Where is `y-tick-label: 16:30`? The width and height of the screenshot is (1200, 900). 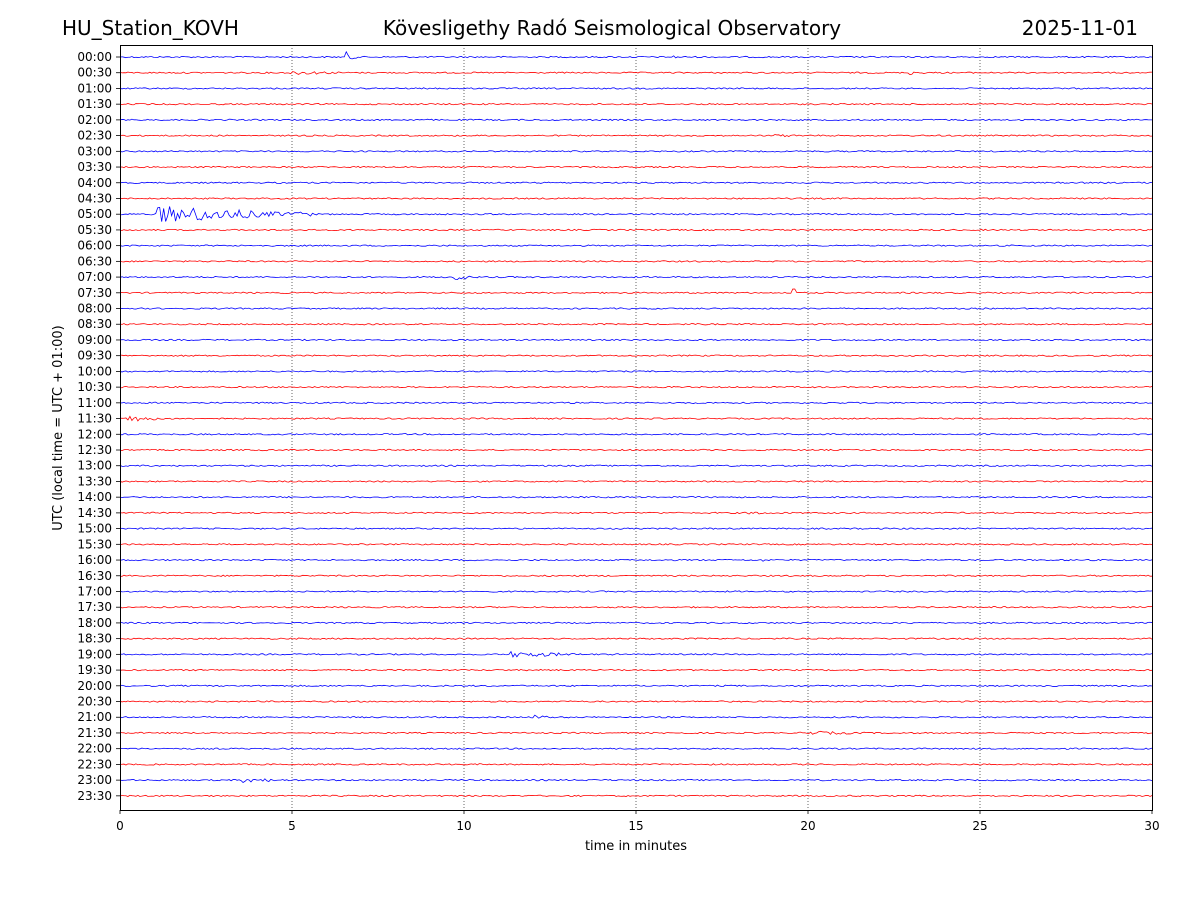 y-tick-label: 16:30 is located at coordinates (94, 576).